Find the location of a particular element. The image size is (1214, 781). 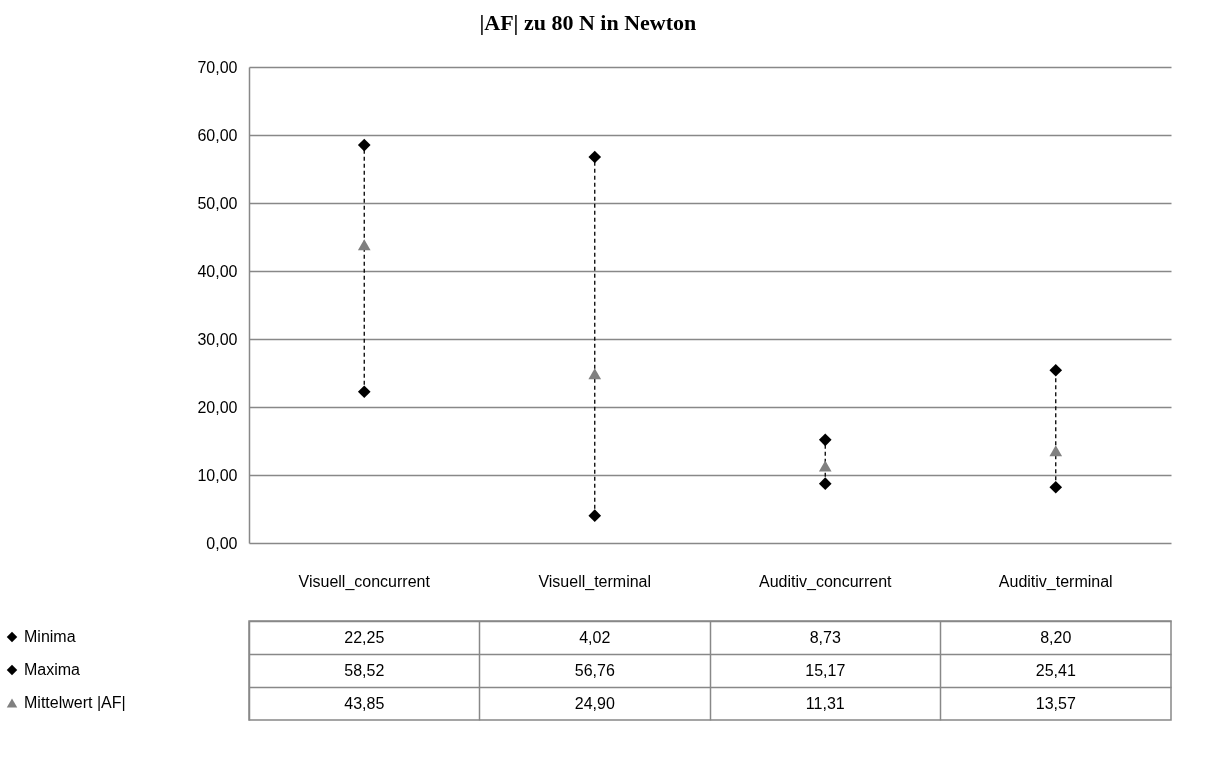

data-label: 11,31 is located at coordinates (825, 703).